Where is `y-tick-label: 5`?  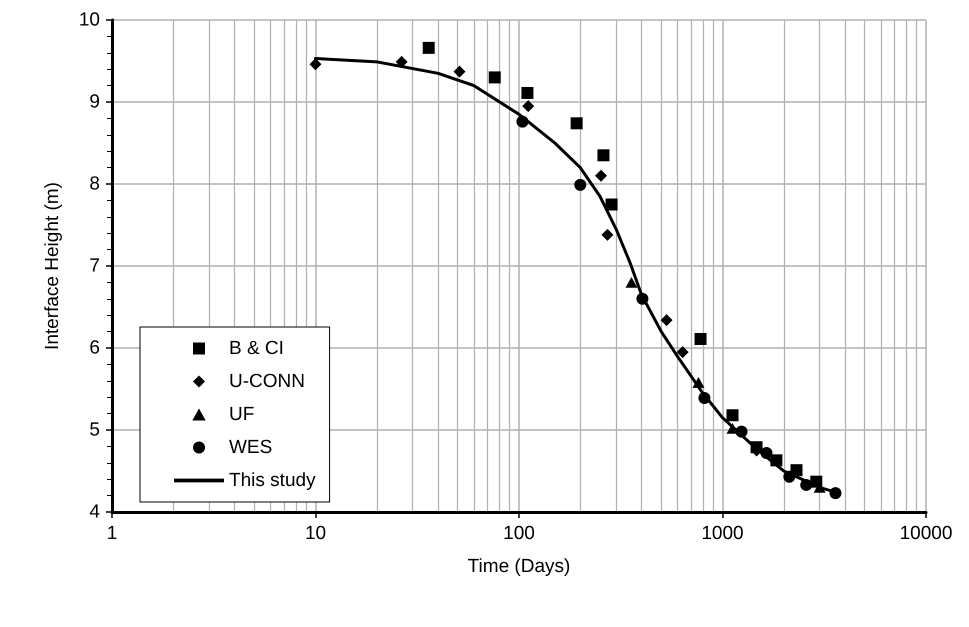 y-tick-label: 5 is located at coordinates (94, 430).